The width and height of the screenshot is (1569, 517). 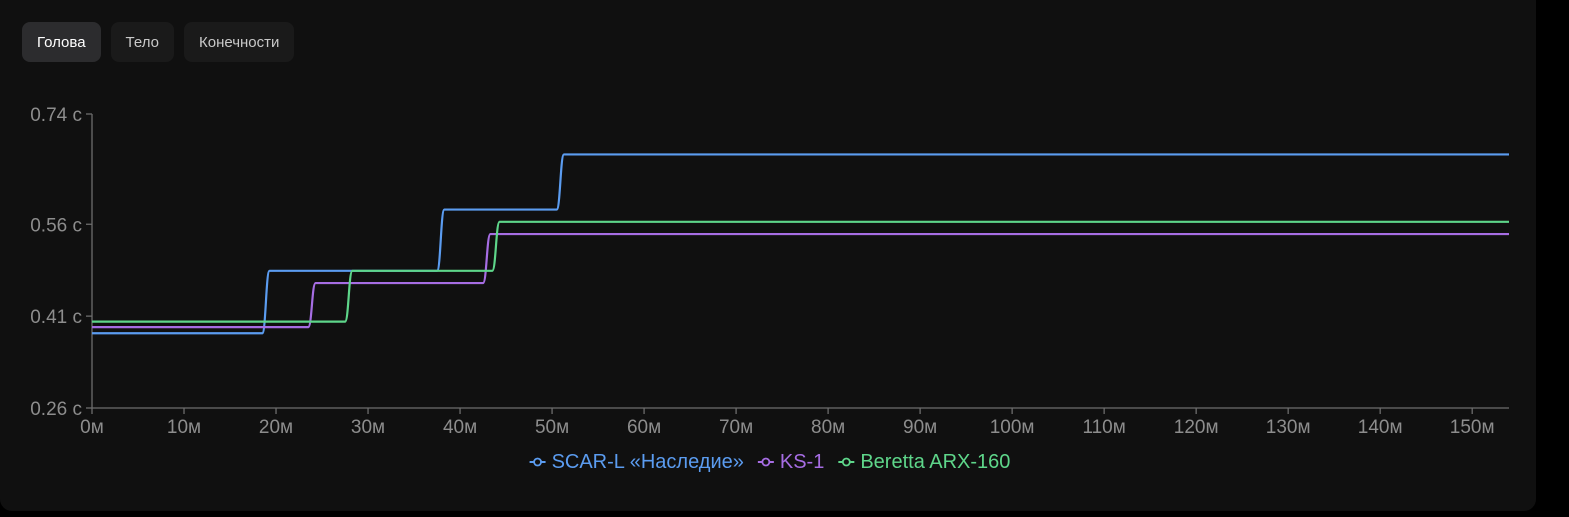 What do you see at coordinates (935, 462) in the screenshot?
I see `legend-label: Beretta ARX-160` at bounding box center [935, 462].